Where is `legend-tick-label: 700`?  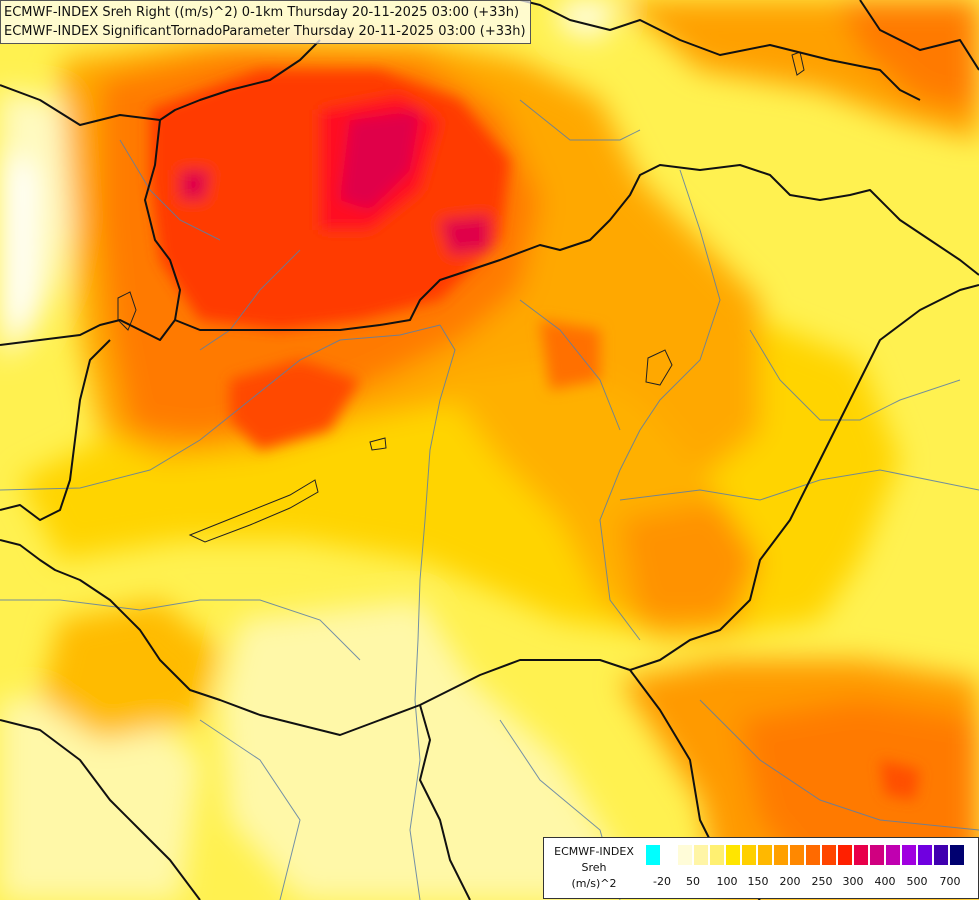 legend-tick-label: 700 is located at coordinates (950, 881).